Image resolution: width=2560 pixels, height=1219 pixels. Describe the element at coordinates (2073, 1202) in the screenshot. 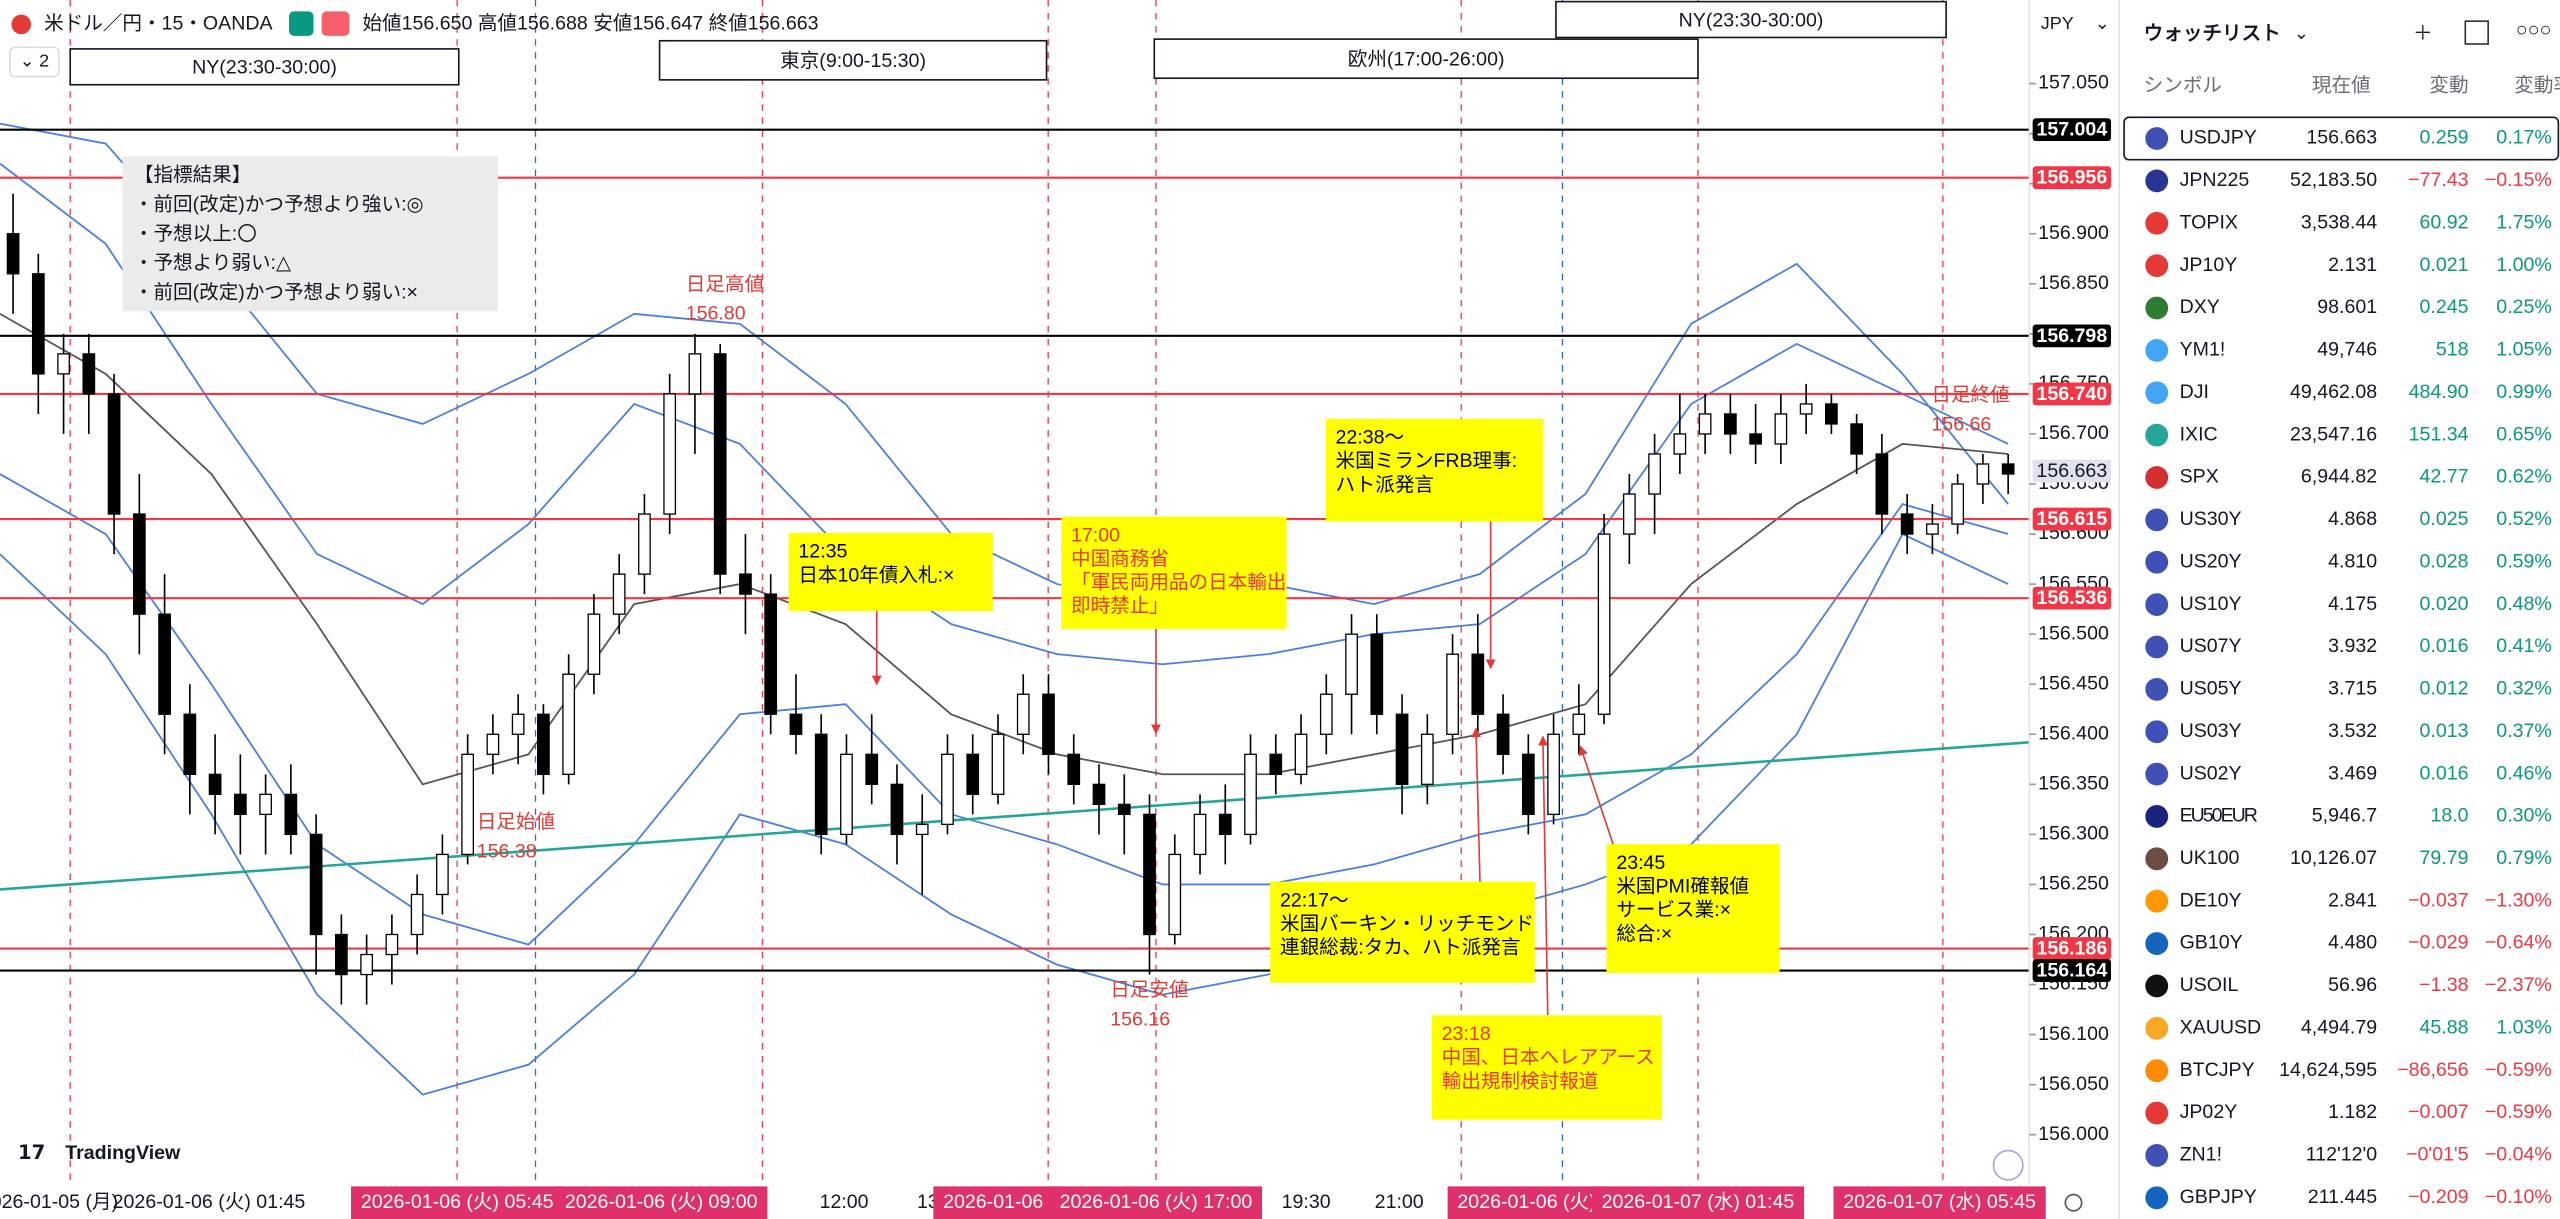

I see `settings-icon` at that location.